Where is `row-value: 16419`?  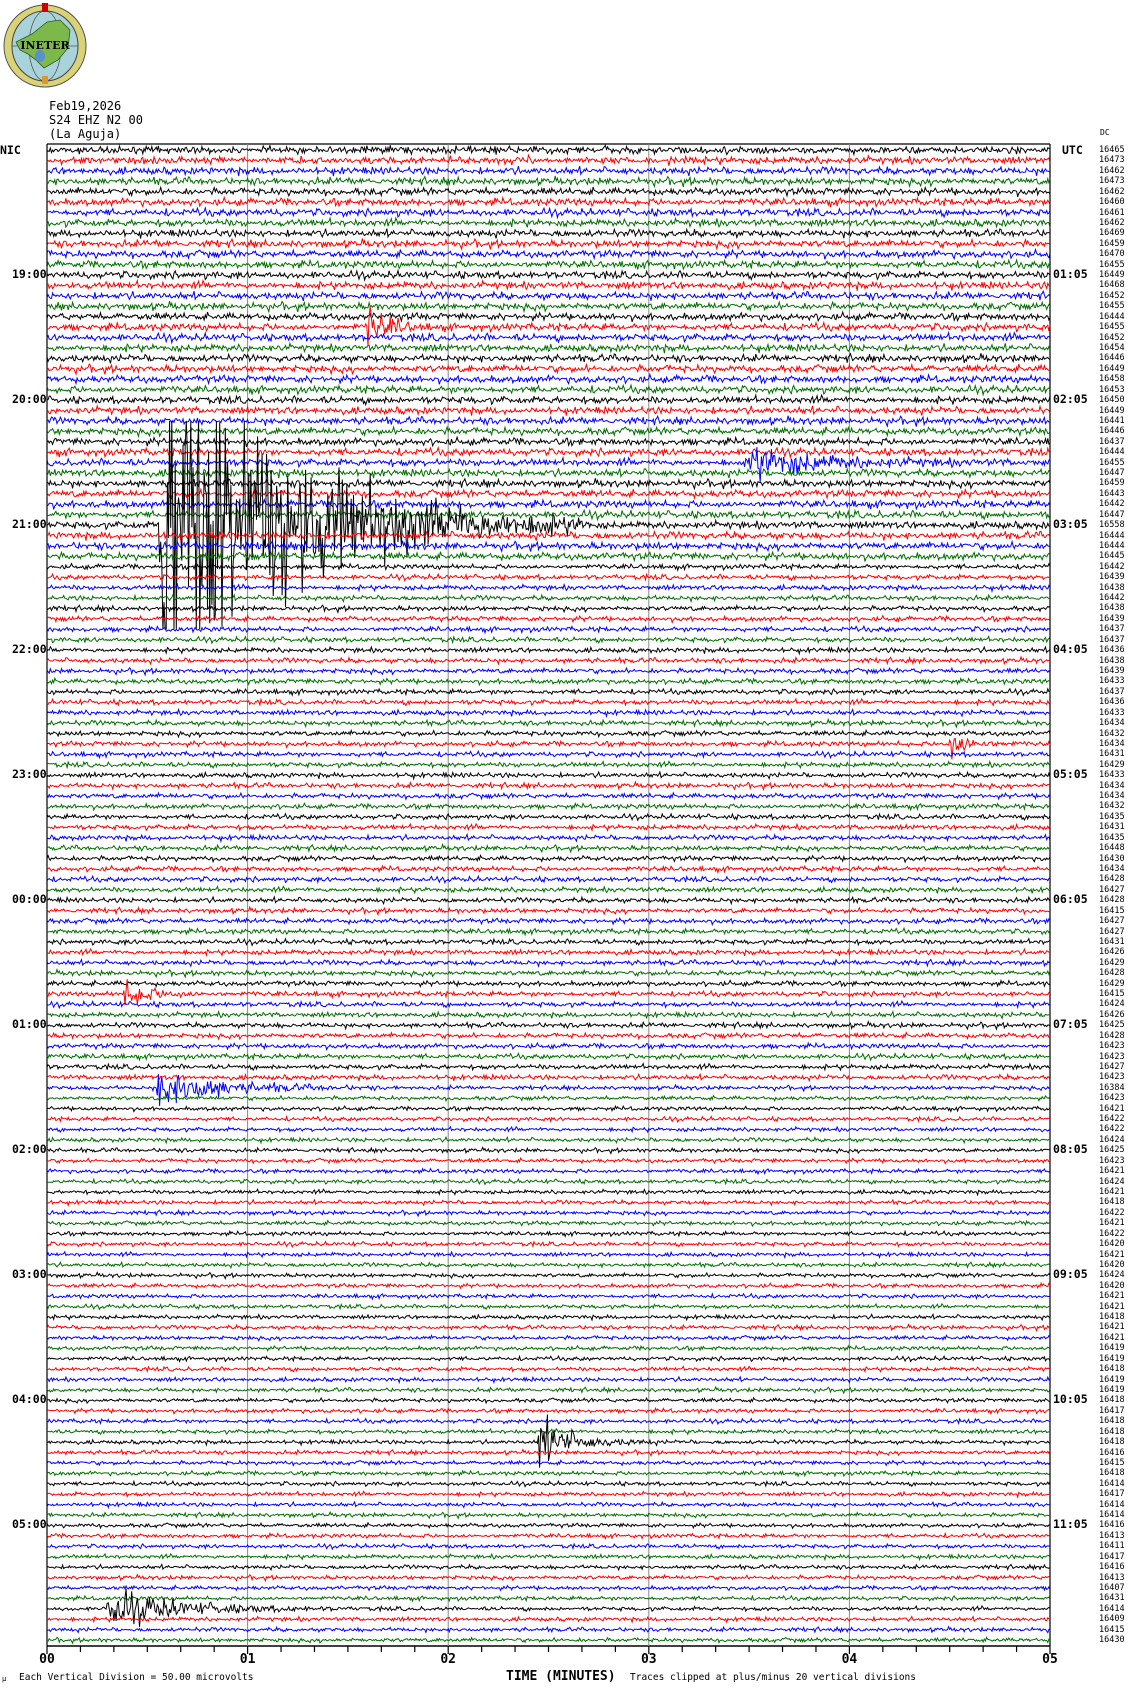
row-value: 16419 is located at coordinates (1112, 1348).